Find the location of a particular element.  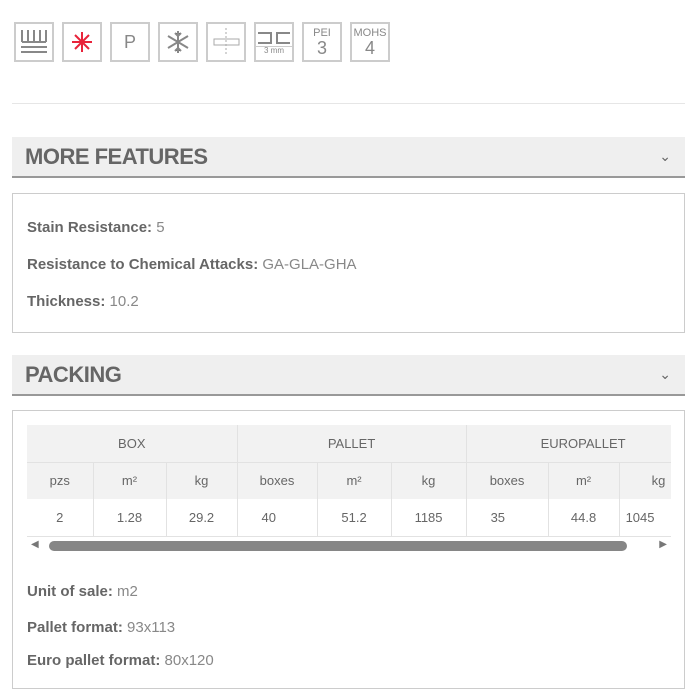

pei-label: PEI is located at coordinates (322, 32).